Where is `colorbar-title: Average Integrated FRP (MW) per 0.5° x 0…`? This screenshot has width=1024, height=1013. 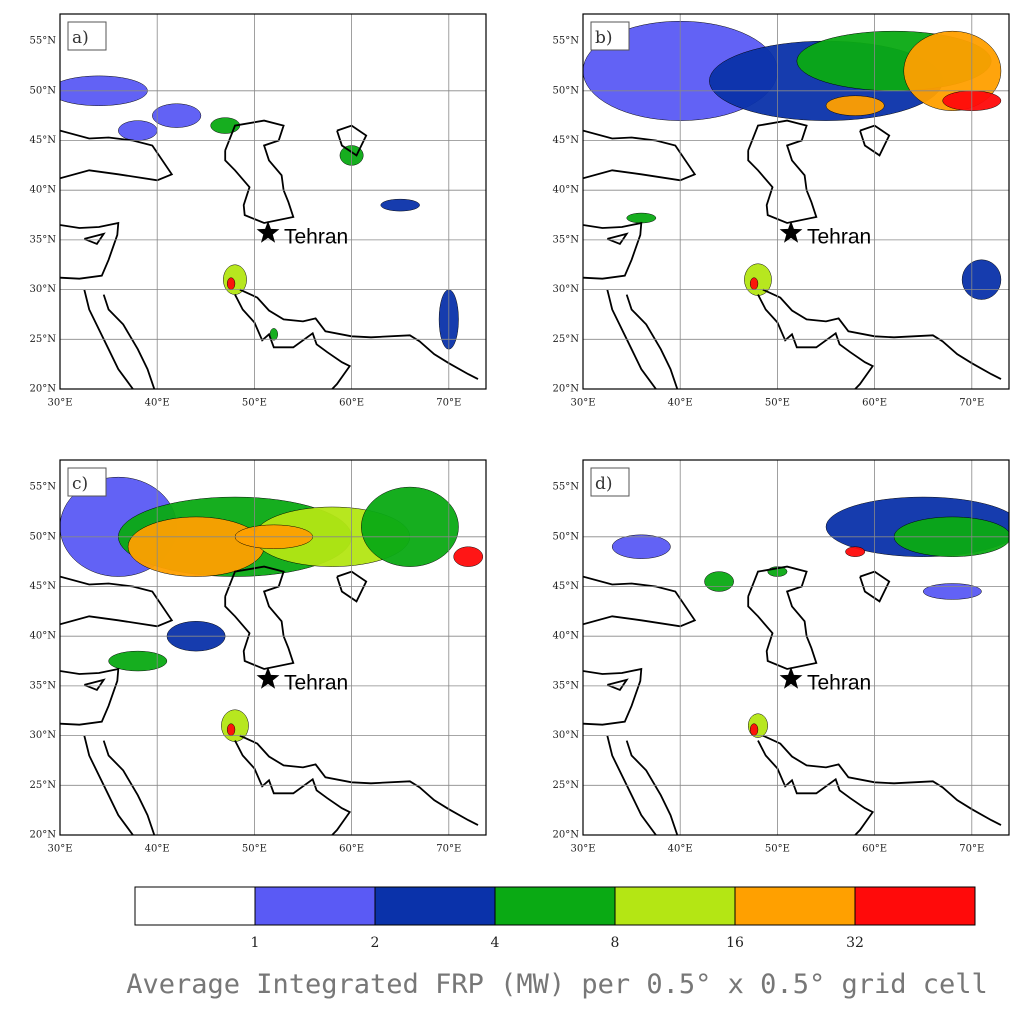 colorbar-title: Average Integrated FRP (MW) per 0.5° x 0… is located at coordinates (557, 984).